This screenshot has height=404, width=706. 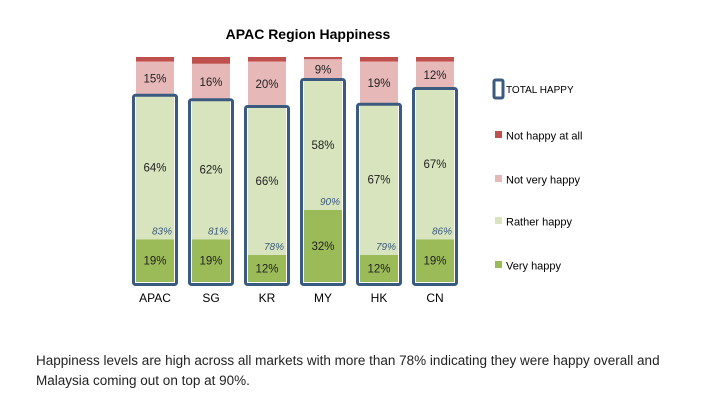 What do you see at coordinates (162, 231) in the screenshot?
I see `total-happy-label: 83%` at bounding box center [162, 231].